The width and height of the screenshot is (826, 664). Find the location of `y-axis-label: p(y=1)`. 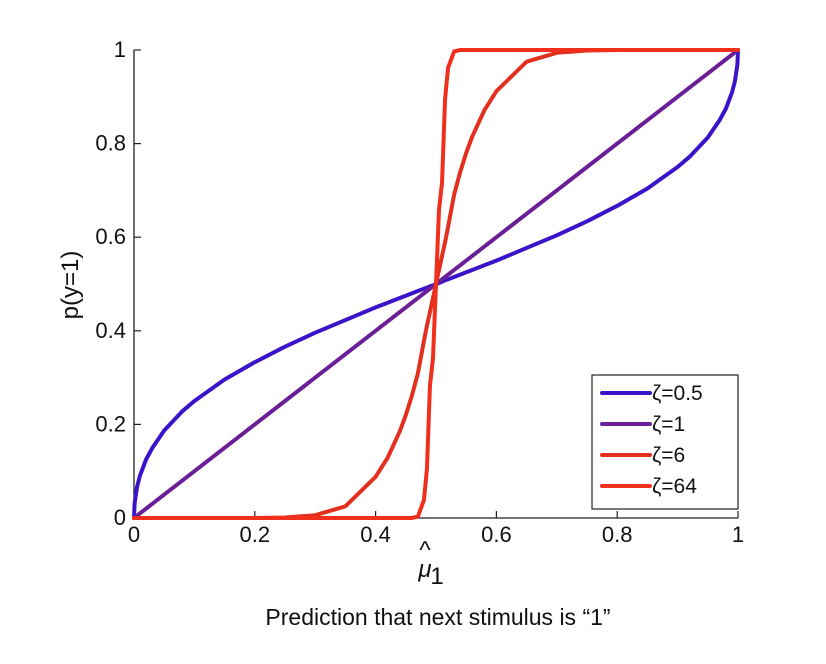

y-axis-label: p(y=1) is located at coordinates (70, 285).